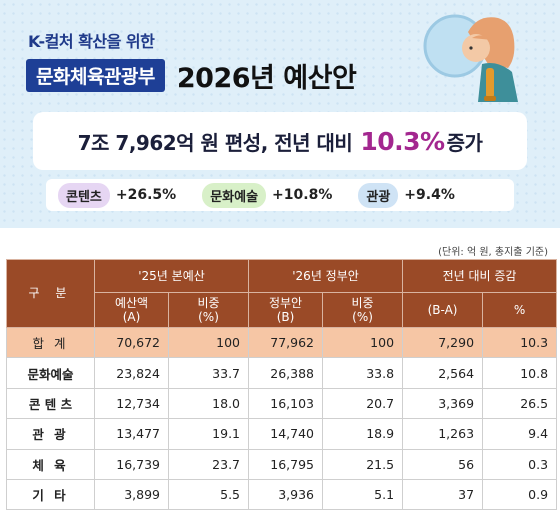 The height and width of the screenshot is (525, 560). I want to click on cell: 2,564, so click(443, 373).